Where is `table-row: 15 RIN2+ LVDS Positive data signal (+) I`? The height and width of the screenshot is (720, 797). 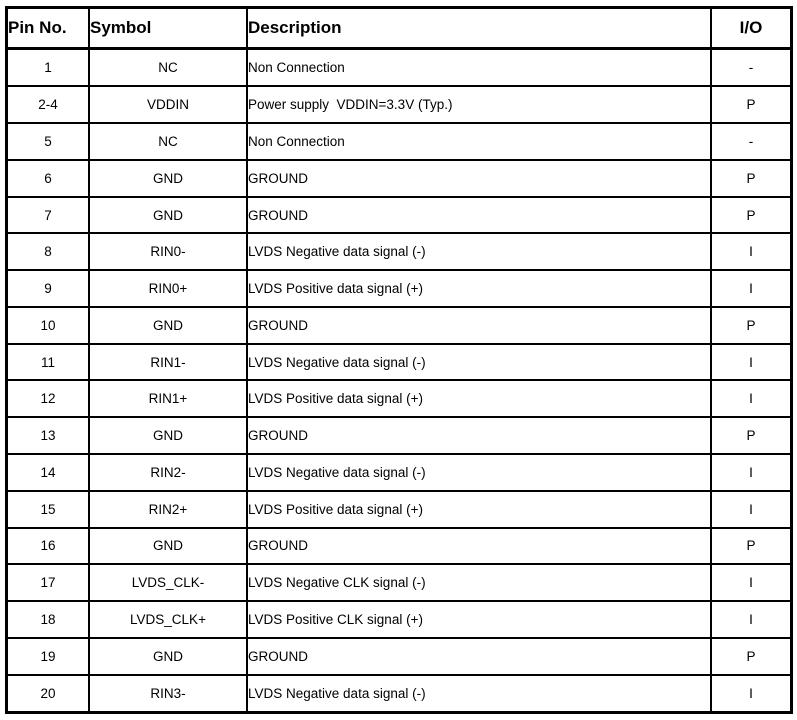
table-row: 15 RIN2+ LVDS Positive data signal (+) I is located at coordinates (399, 509).